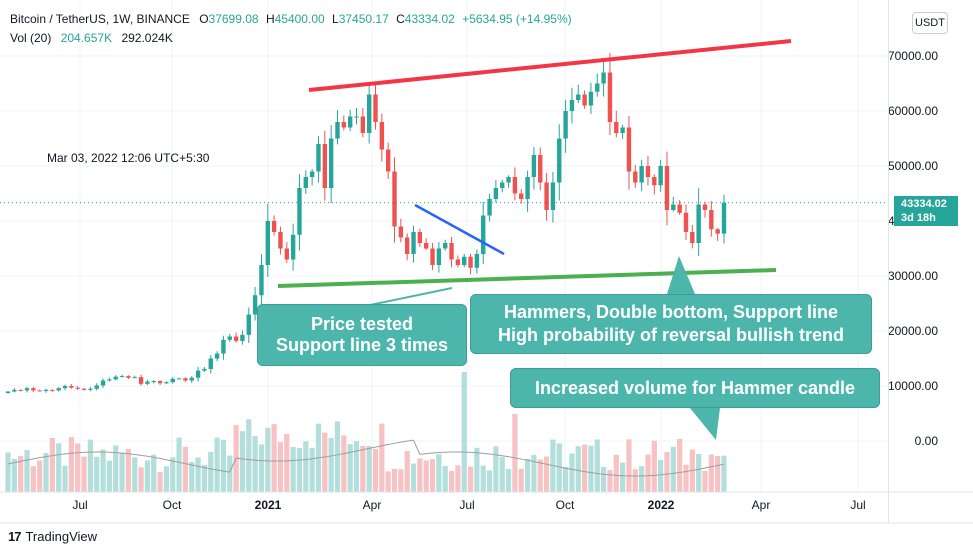 The image size is (973, 550). Describe the element at coordinates (926, 211) in the screenshot. I see `last-price-tag: 43334.02 3d 18h` at that location.